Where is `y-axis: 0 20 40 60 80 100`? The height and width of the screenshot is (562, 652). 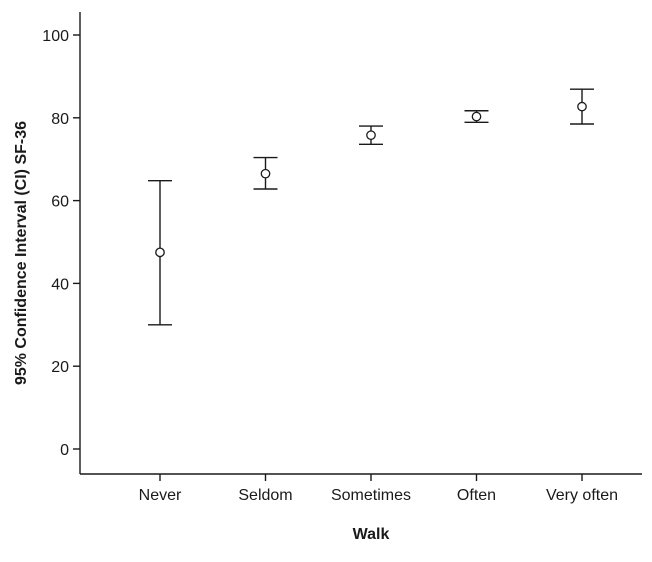
y-axis: 0 20 40 60 80 100 is located at coordinates (61, 243).